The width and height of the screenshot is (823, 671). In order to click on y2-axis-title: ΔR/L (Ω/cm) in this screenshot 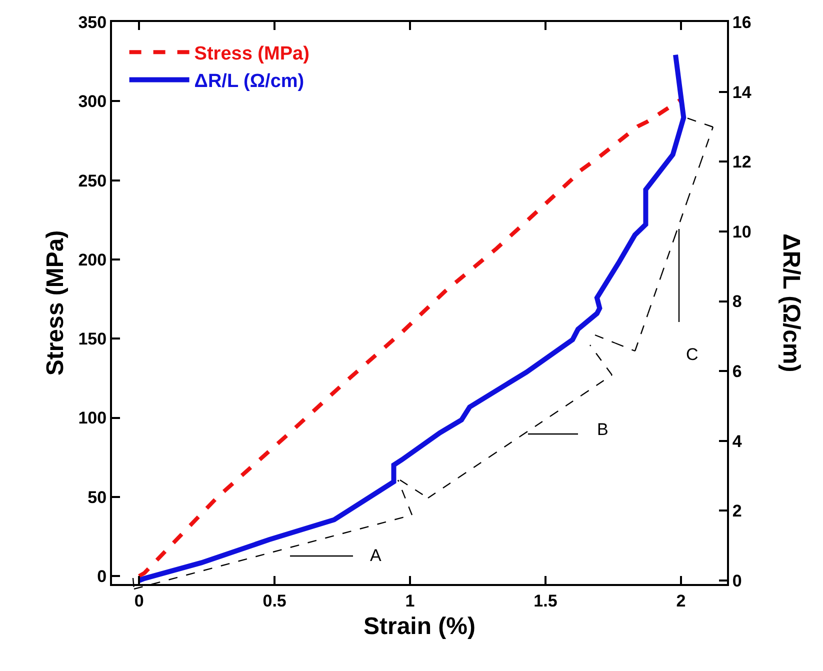, I will do `click(791, 303)`.